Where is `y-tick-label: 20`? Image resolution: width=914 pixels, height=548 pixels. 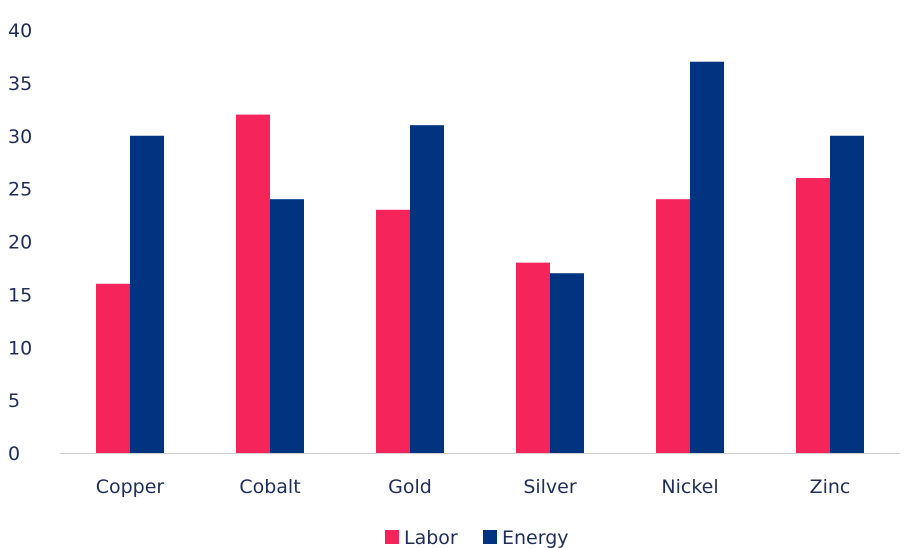
y-tick-label: 20 is located at coordinates (20, 243).